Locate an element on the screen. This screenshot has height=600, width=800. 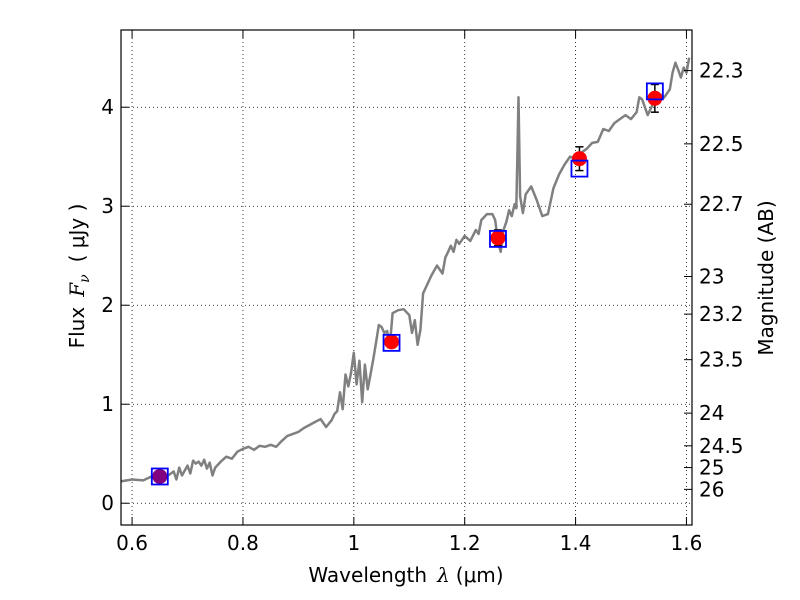
mag-tick-label: 24 is located at coordinates (711, 413).